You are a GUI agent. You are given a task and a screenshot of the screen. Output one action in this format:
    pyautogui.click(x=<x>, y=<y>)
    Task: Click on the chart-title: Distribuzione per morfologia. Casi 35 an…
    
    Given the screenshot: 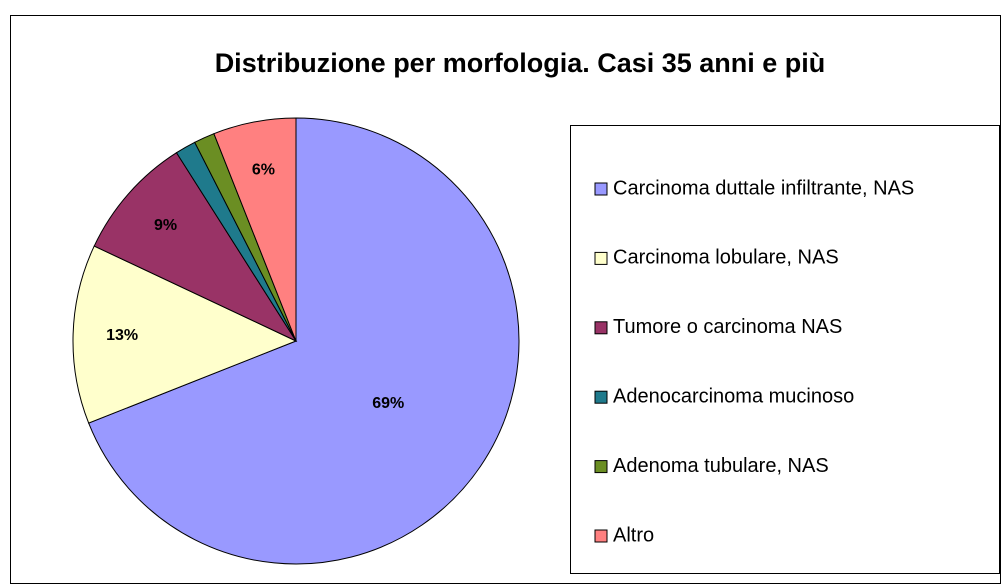 What is the action you would take?
    pyautogui.click(x=520, y=63)
    